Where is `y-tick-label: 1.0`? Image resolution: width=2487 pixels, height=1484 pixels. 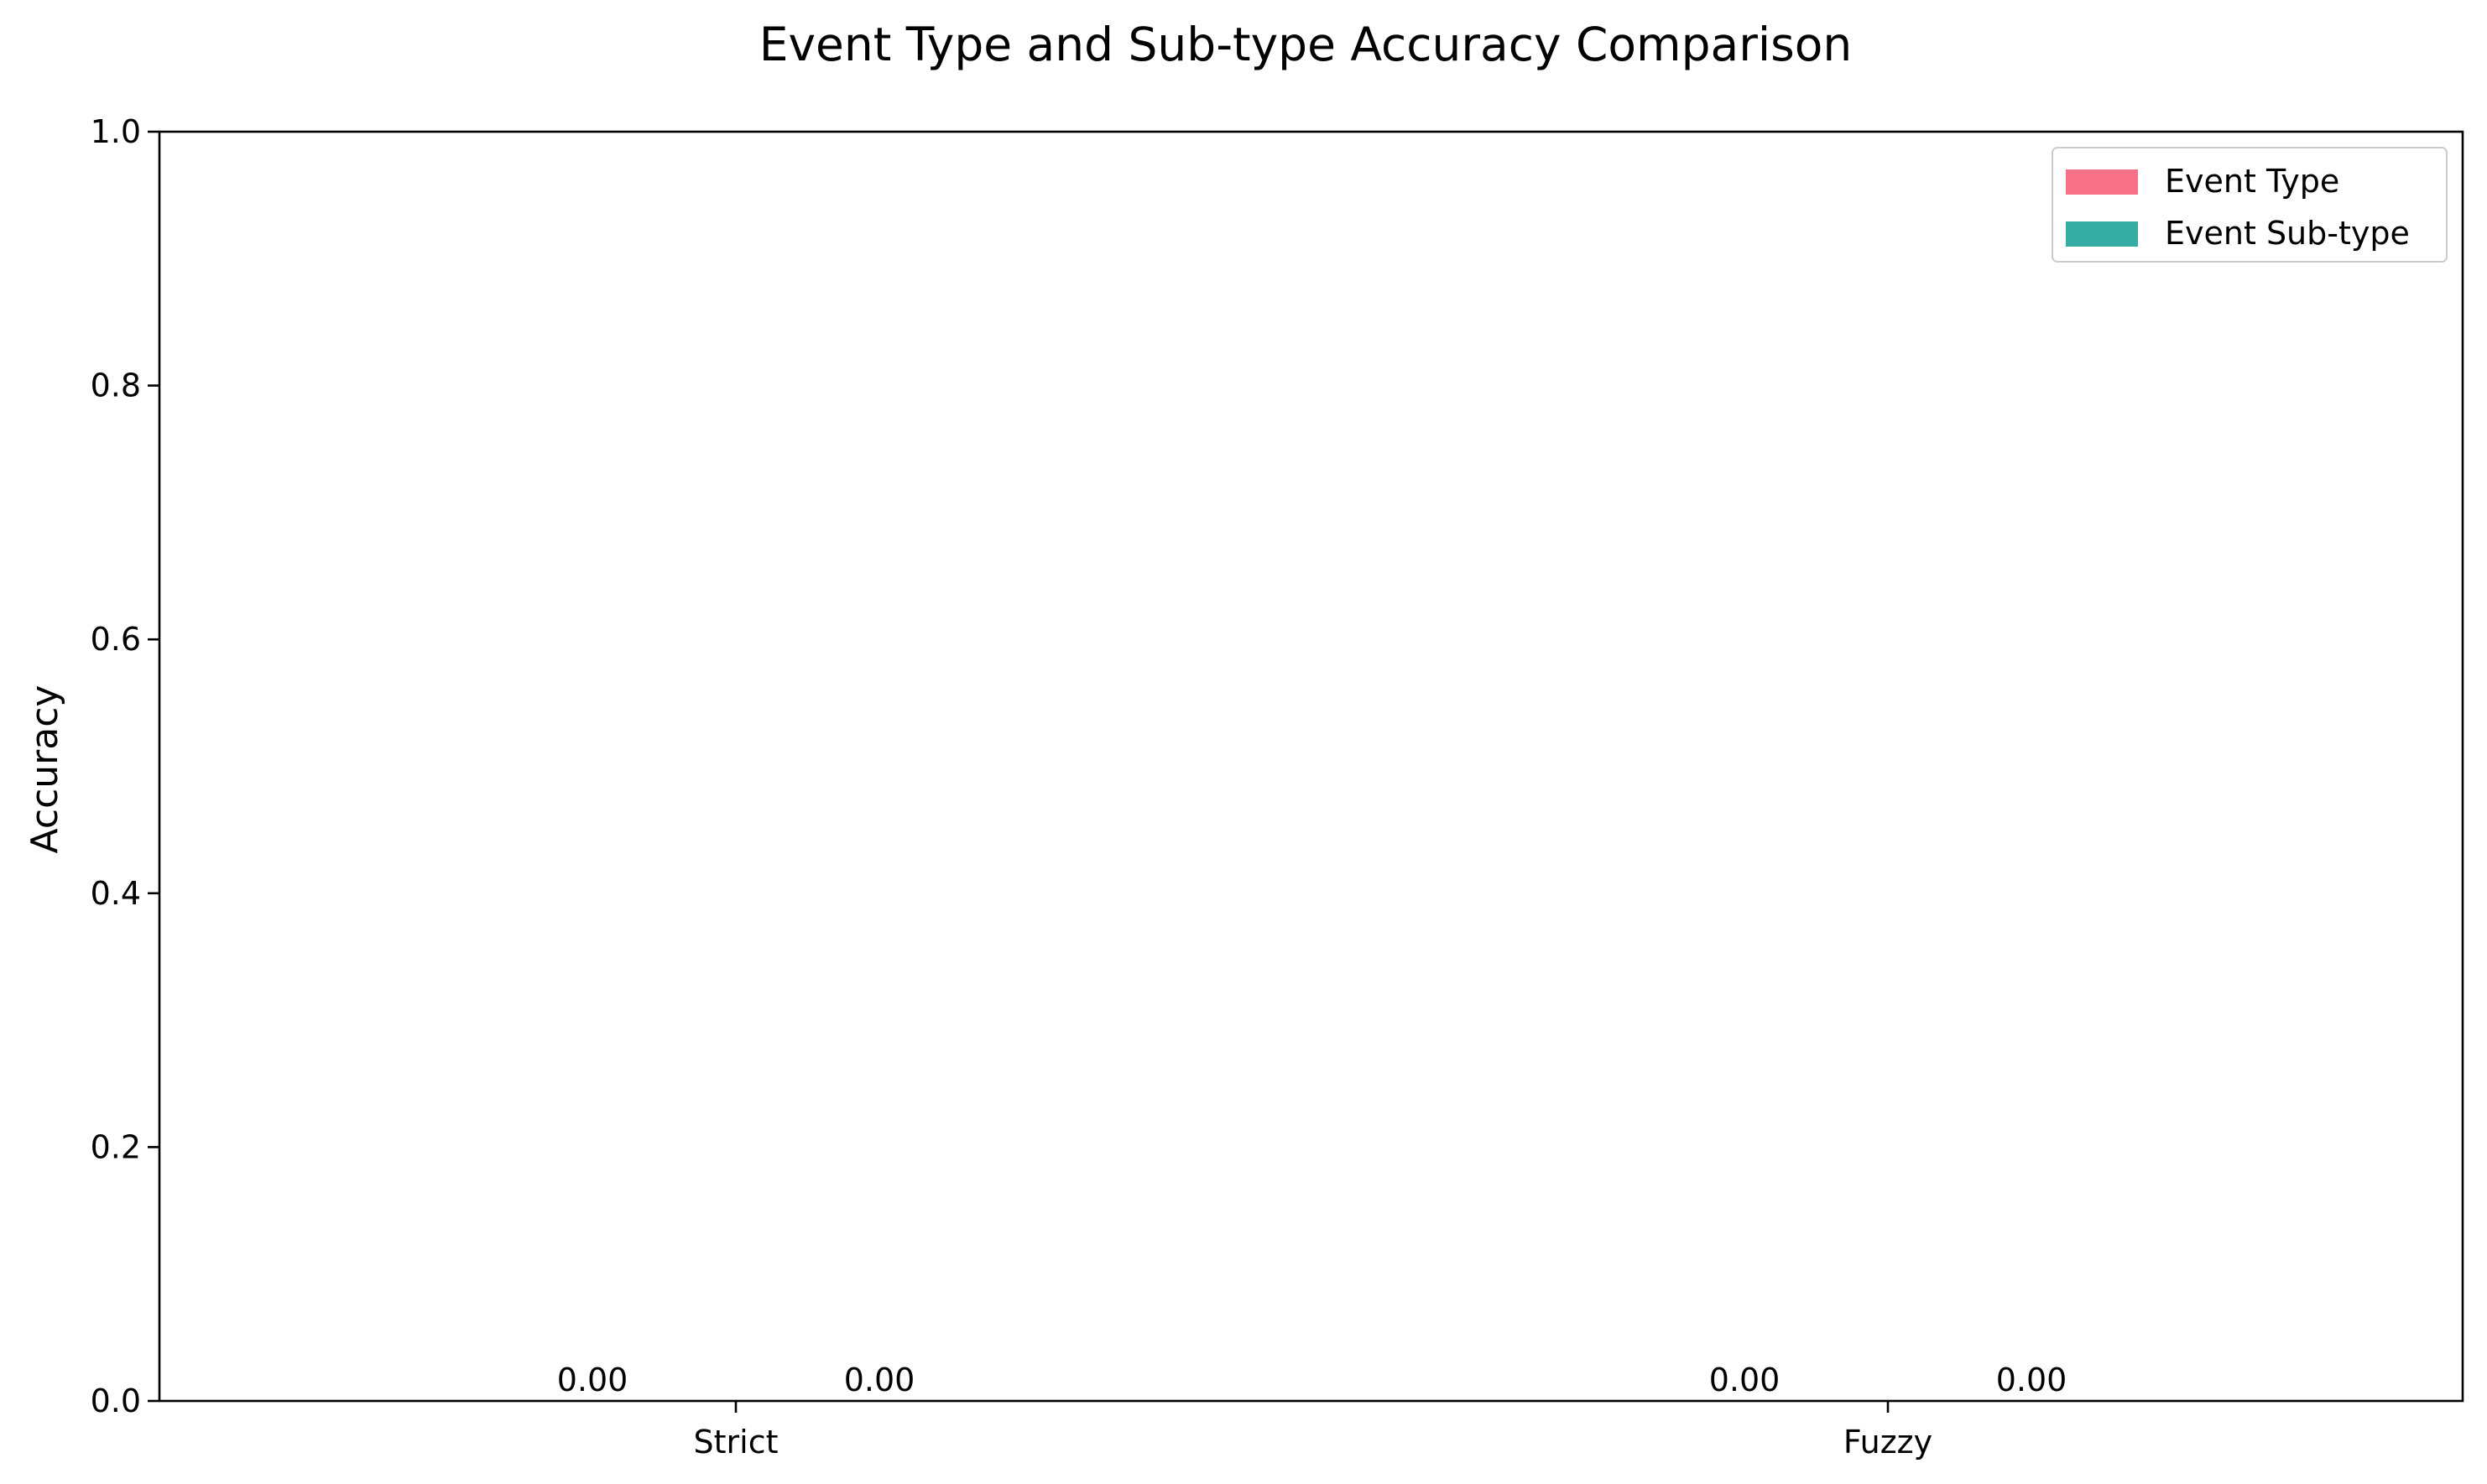 y-tick-label: 1.0 is located at coordinates (116, 131).